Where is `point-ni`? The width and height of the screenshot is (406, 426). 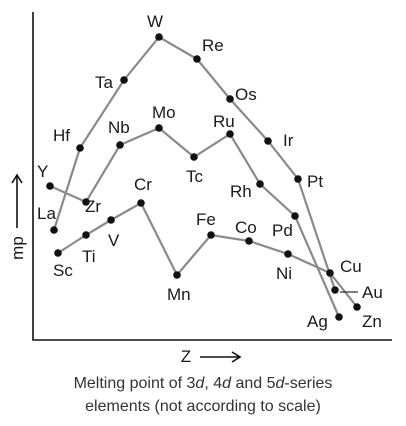
point-ni is located at coordinates (288, 254).